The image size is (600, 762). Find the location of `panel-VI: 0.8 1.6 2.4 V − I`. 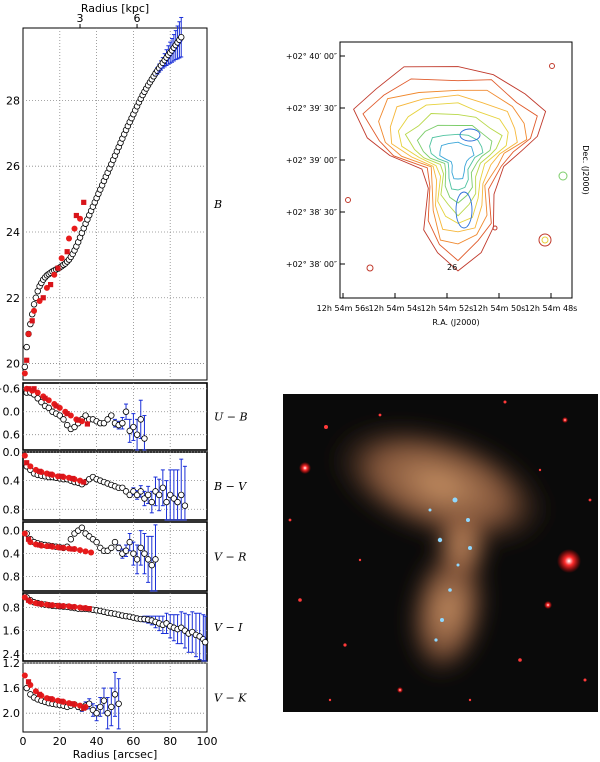

panel-VI: 0.8 1.6 2.4 V − I is located at coordinates (123, 627).